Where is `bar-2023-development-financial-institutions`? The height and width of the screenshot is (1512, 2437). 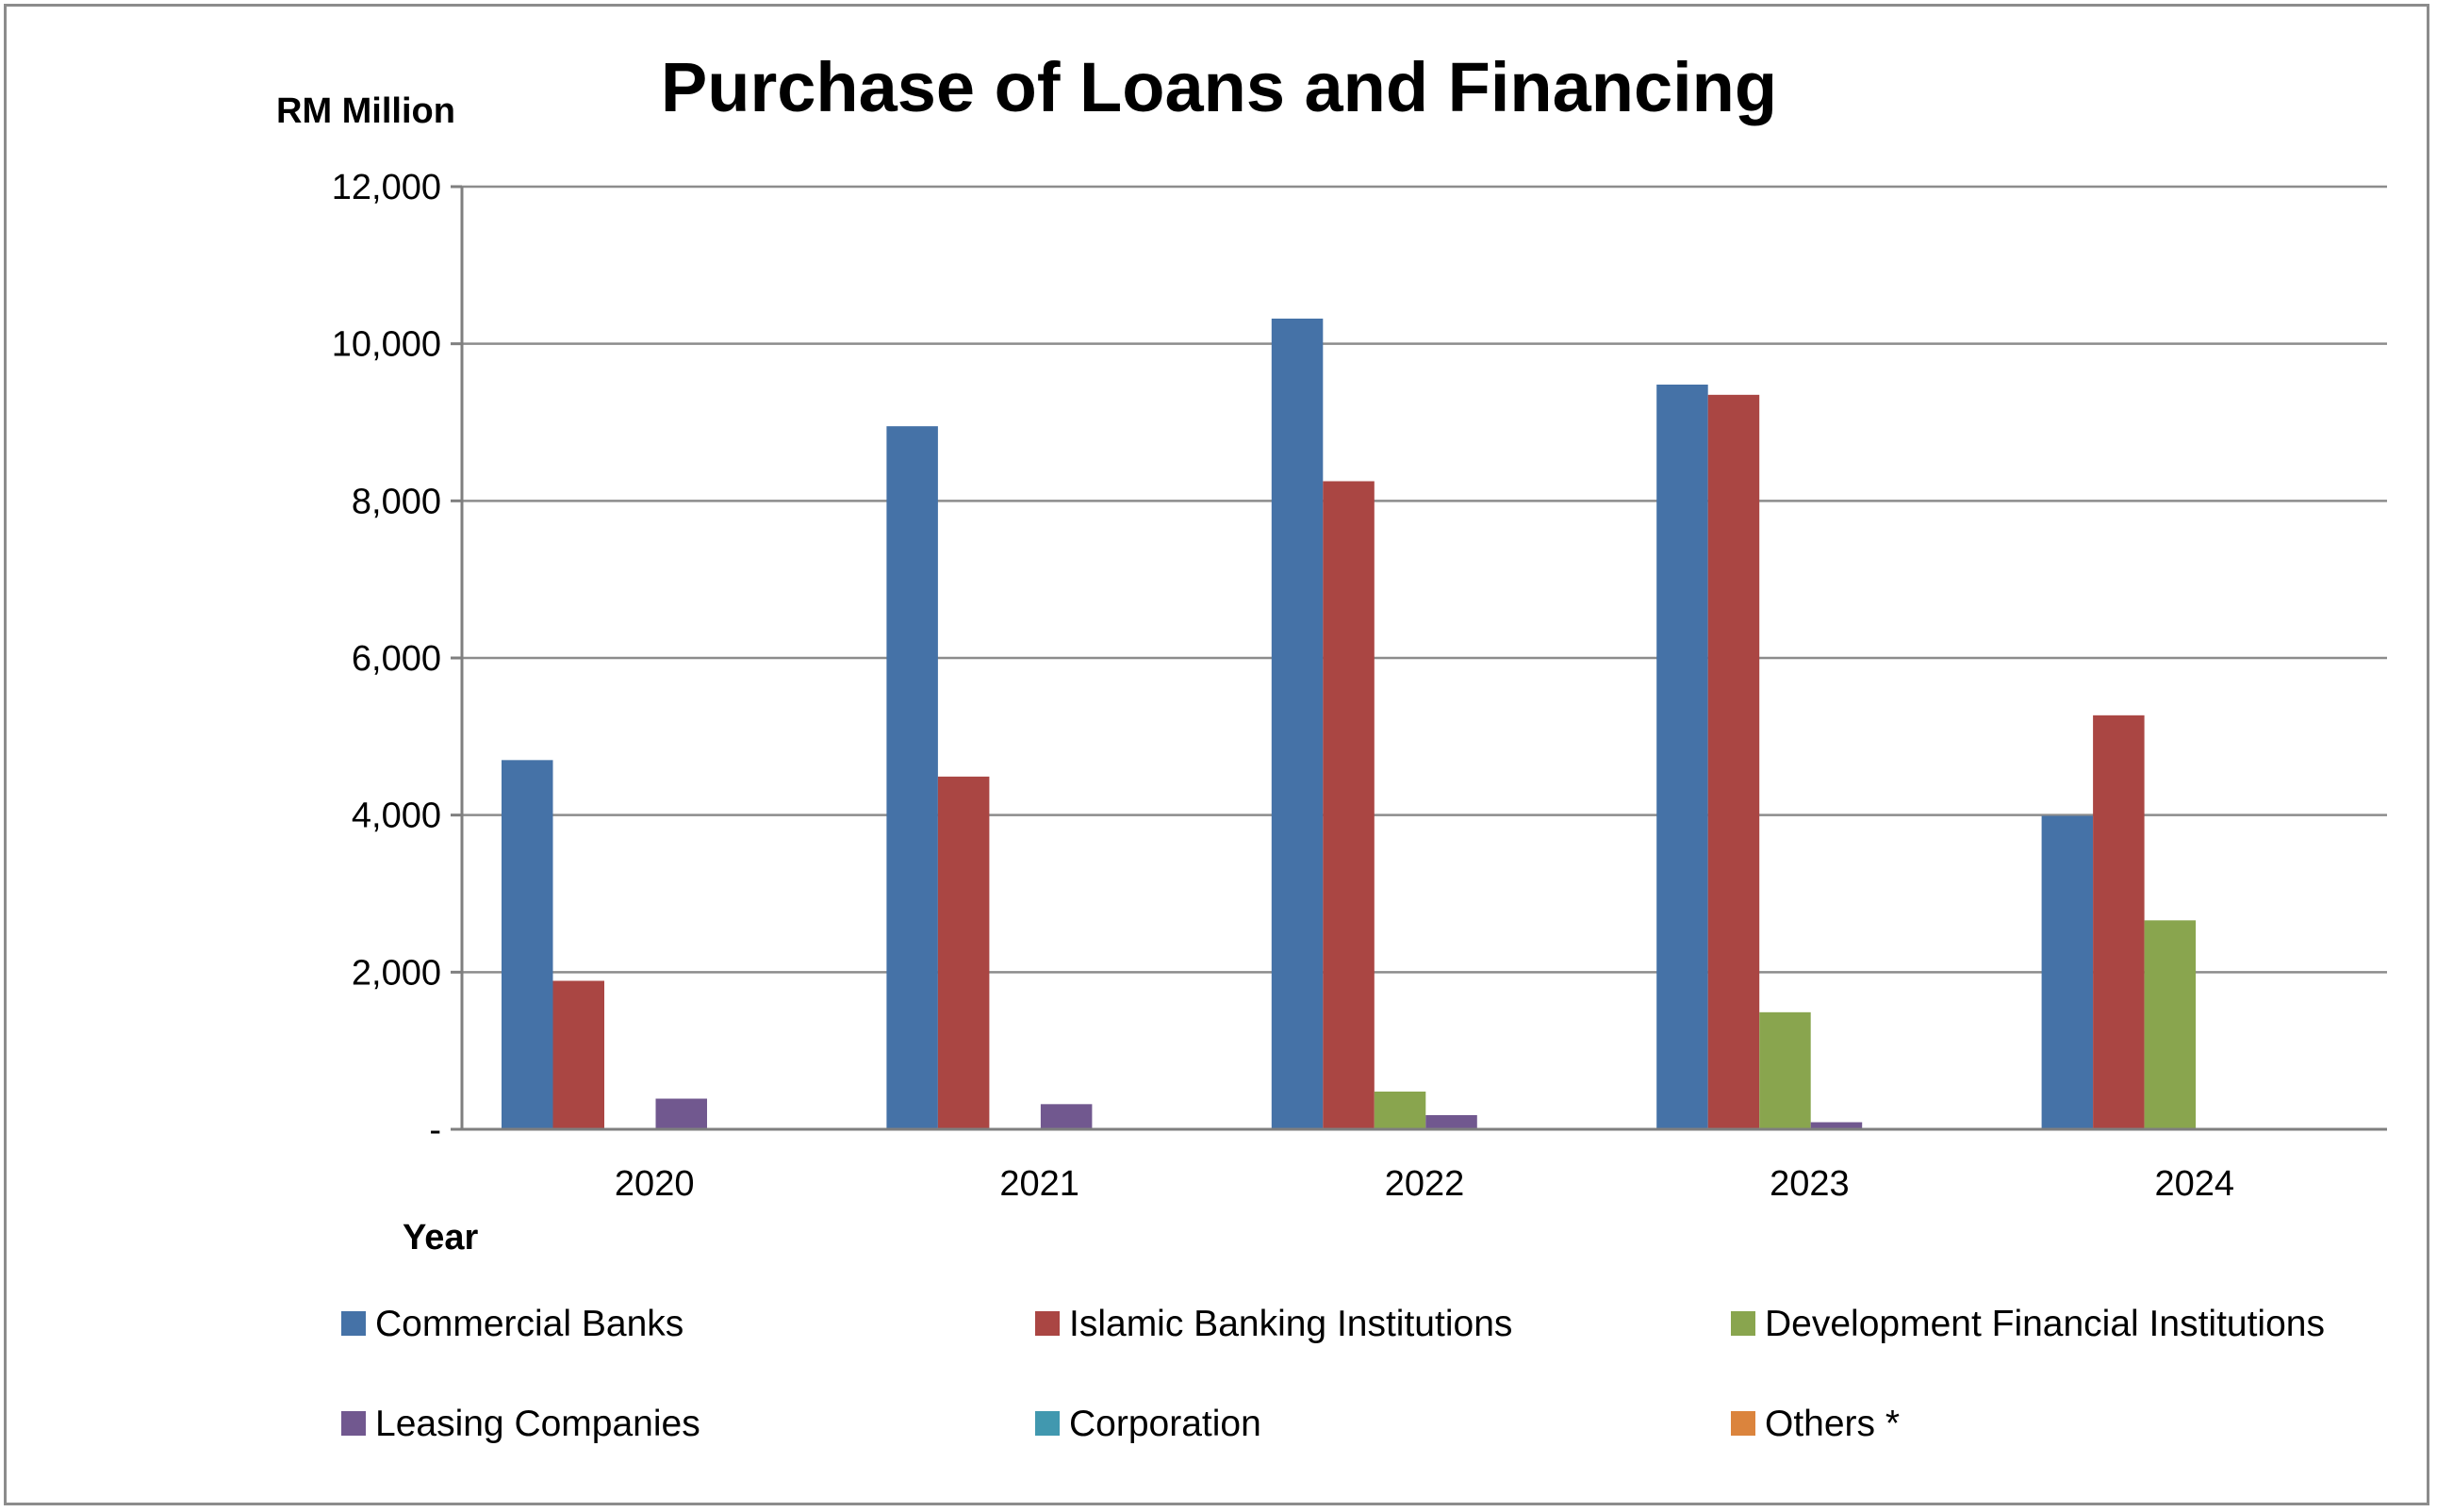
bar-2023-development-financial-institutions is located at coordinates (1785, 1070).